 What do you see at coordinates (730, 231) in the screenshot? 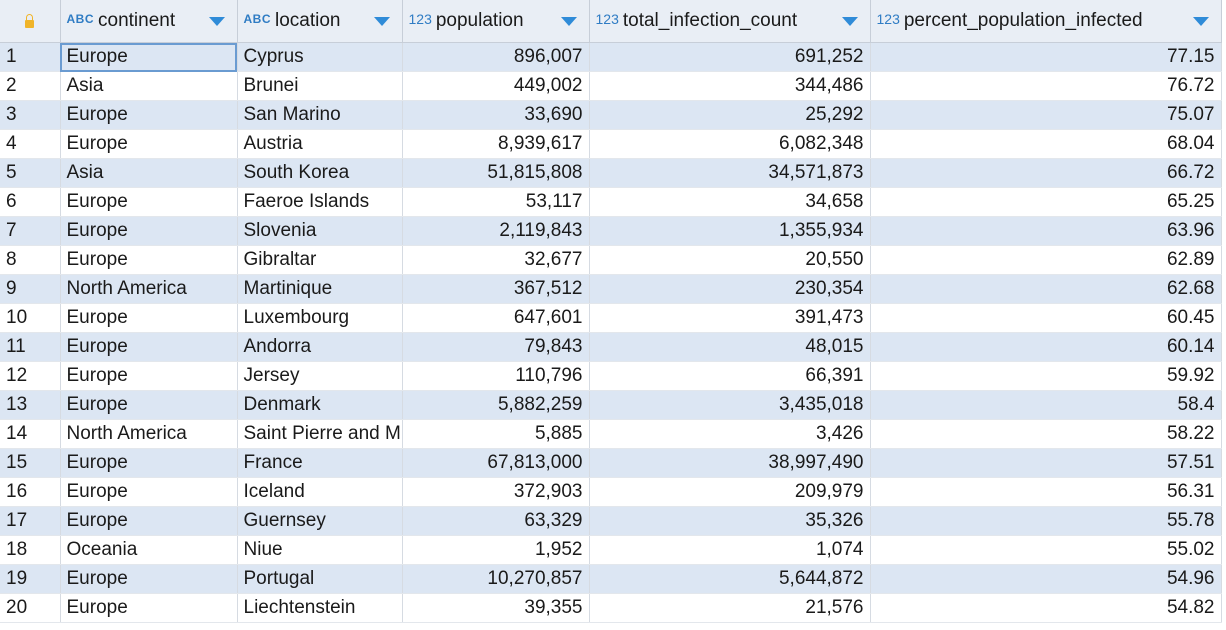
I see `cell-total-infection-count: 1,355,934` at bounding box center [730, 231].